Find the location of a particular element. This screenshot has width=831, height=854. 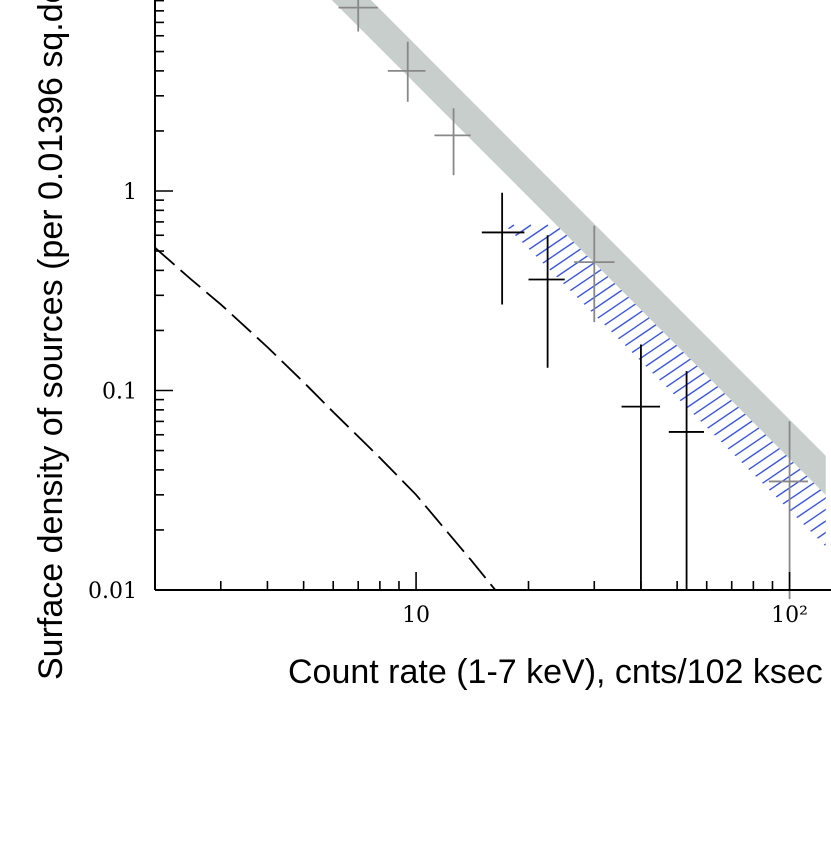

y-tick-label: 0.01 is located at coordinates (112, 591).